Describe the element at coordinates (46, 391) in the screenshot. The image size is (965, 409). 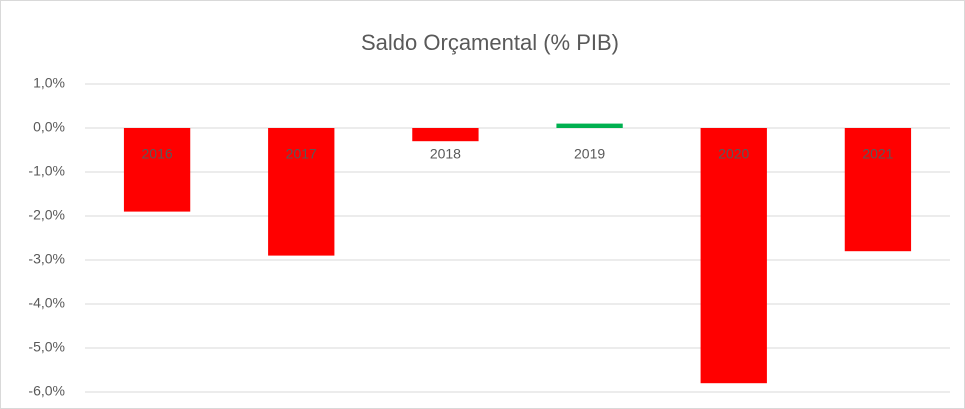
I see `y-tick-label: -6,0%` at that location.